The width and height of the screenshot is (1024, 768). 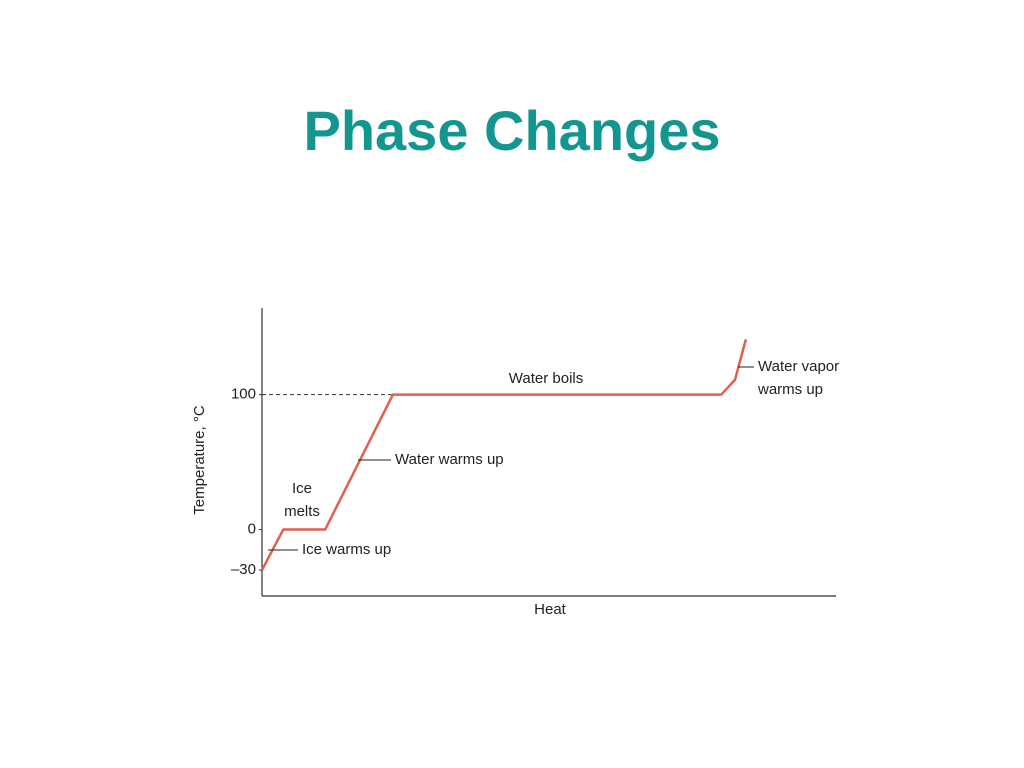 What do you see at coordinates (790, 389) in the screenshot?
I see `annotation: warms up` at bounding box center [790, 389].